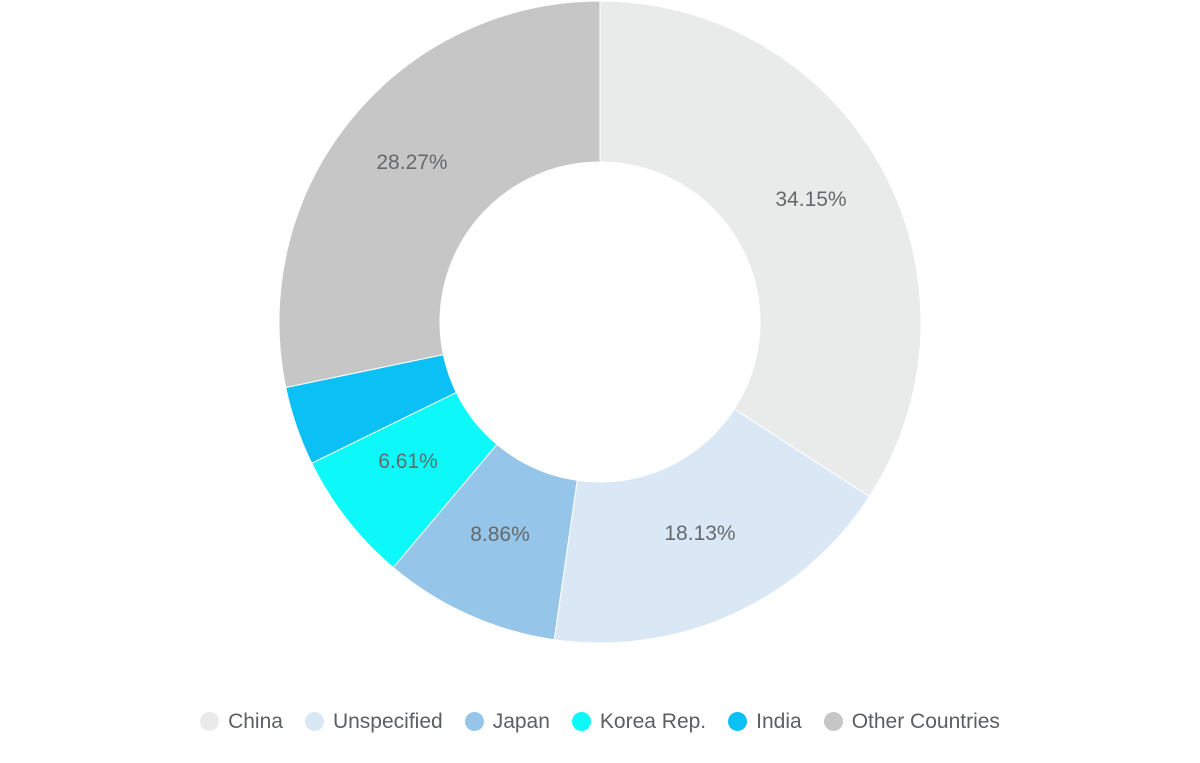 This screenshot has width=1200, height=763. Describe the element at coordinates (699, 533) in the screenshot. I see `slice-label-unspecified: 18.13%` at that location.